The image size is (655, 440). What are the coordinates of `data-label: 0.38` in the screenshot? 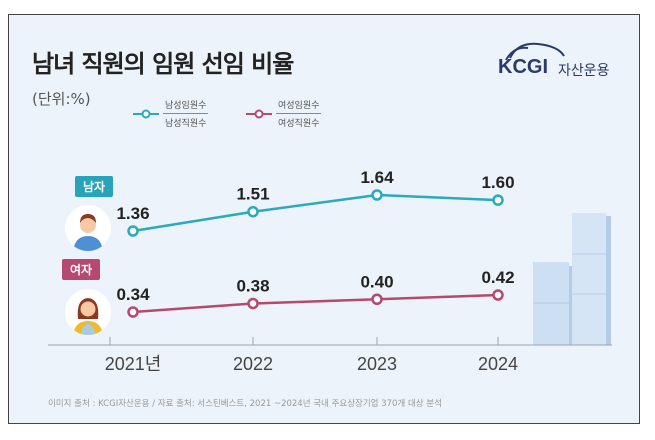 It's located at (252, 286).